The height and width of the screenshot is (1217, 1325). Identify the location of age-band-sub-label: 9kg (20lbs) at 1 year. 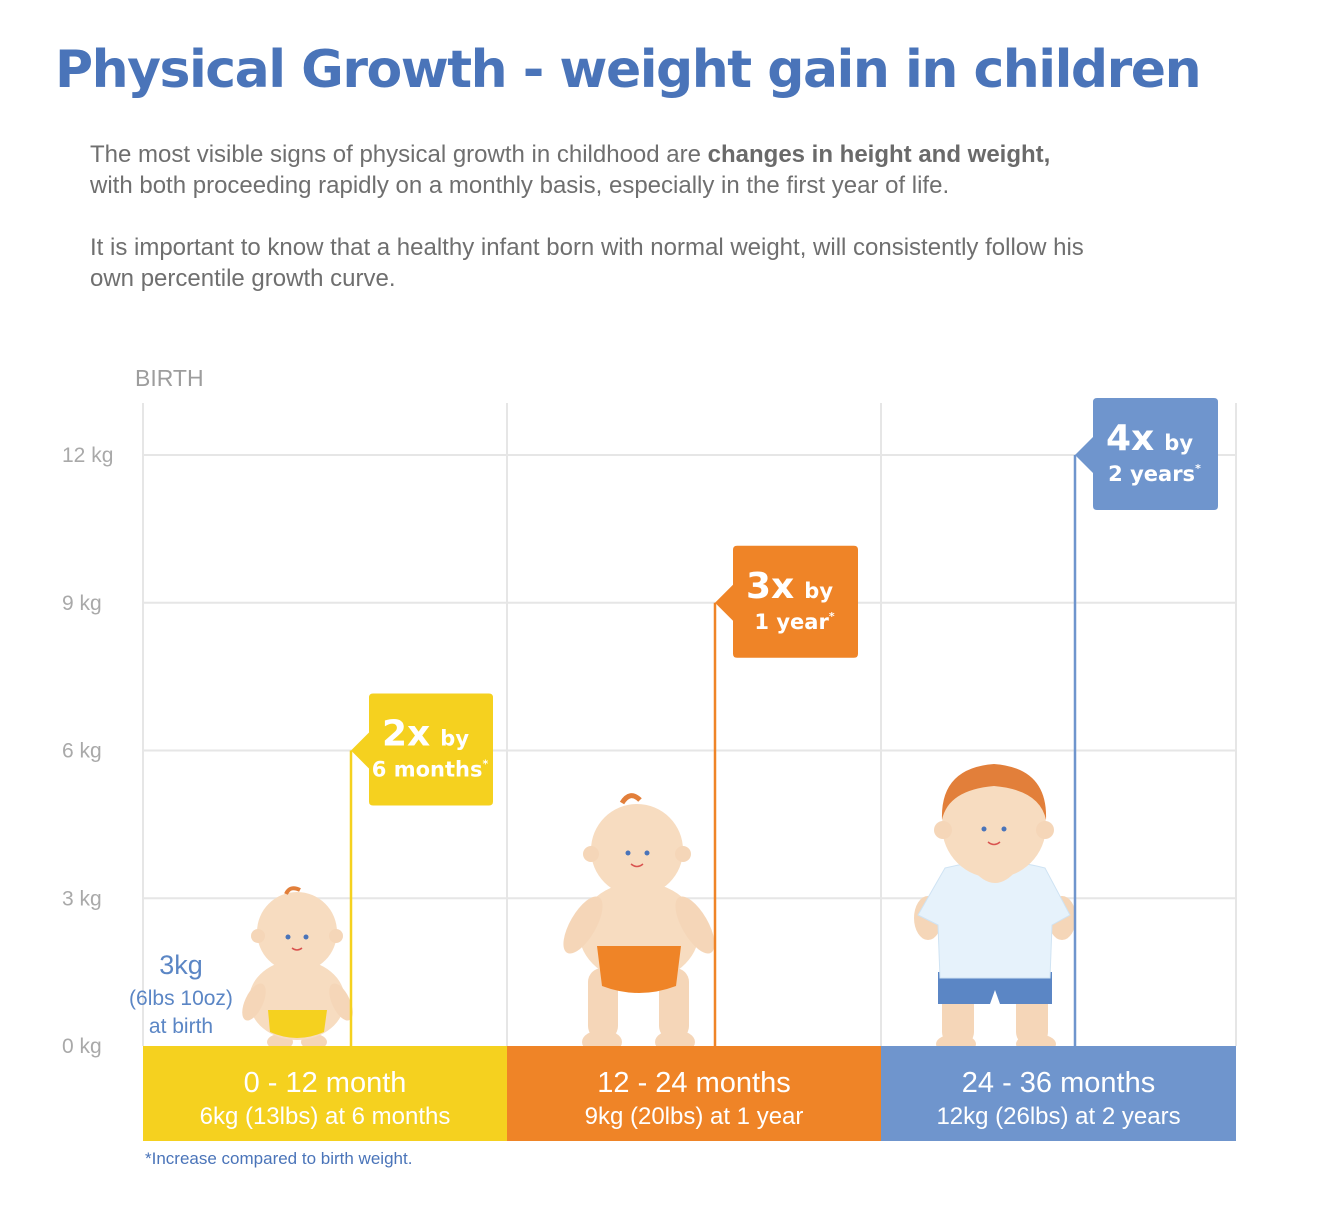
(694, 1116).